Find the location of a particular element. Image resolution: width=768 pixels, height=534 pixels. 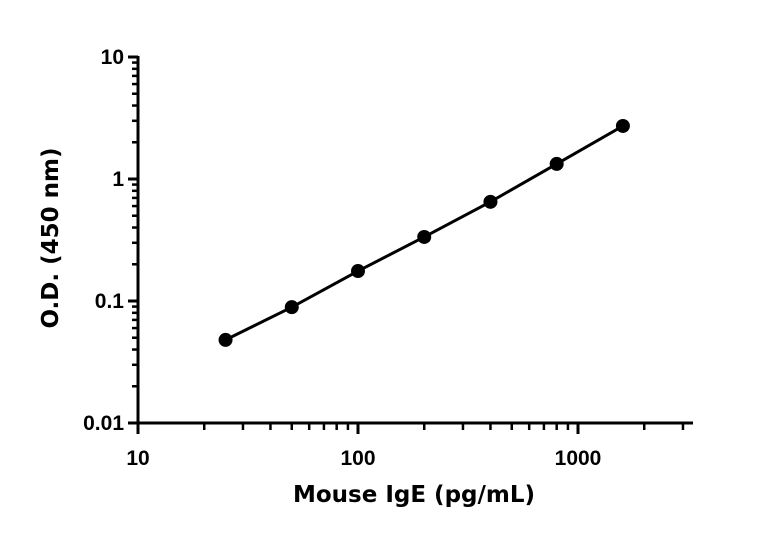

x-tick-label: 100 is located at coordinates (357, 458).